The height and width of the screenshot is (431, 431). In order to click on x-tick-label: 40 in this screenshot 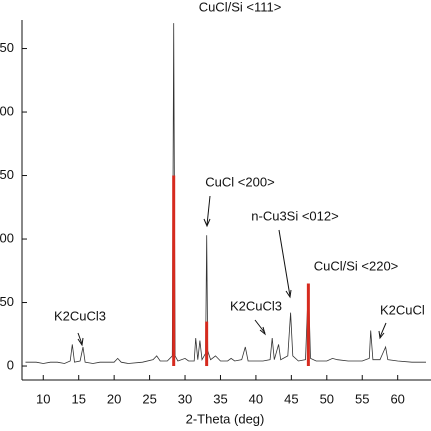, I will do `click(256, 398)`.